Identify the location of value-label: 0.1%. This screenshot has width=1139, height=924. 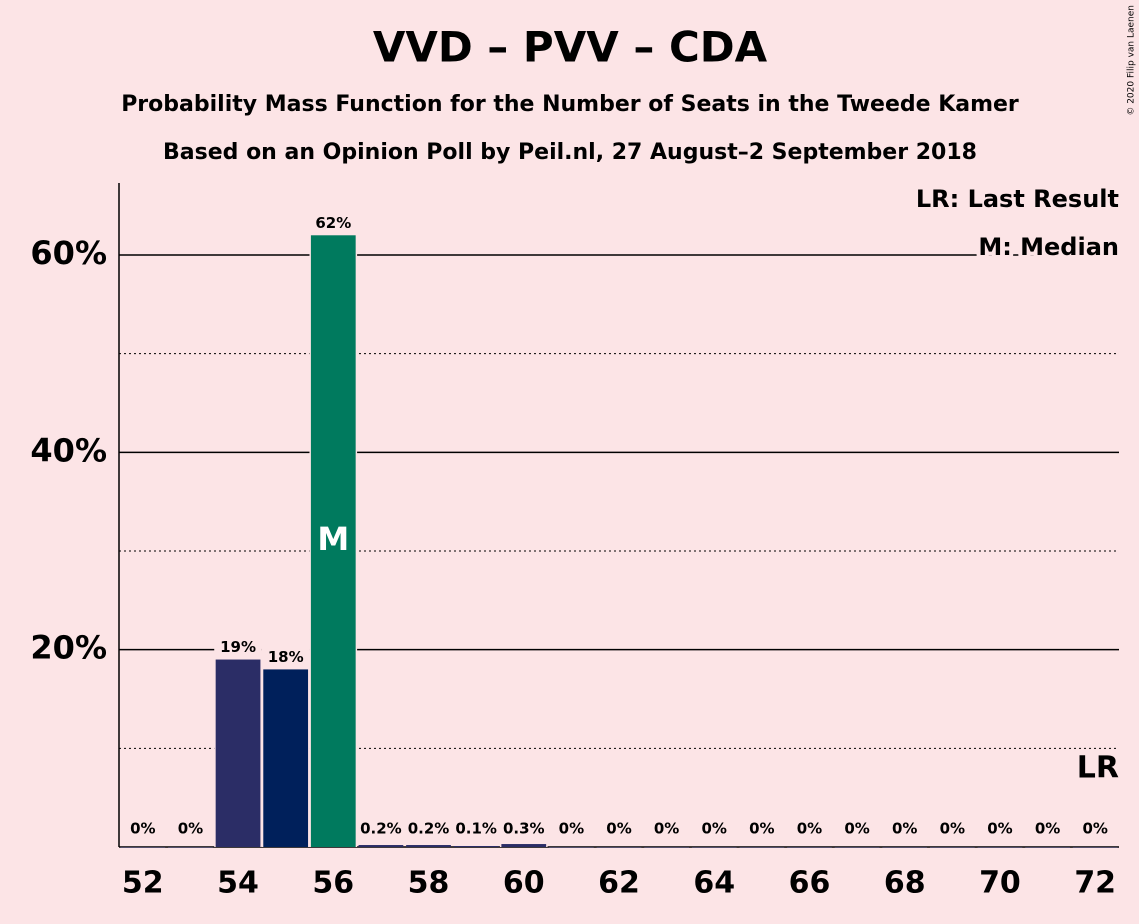
(476, 829).